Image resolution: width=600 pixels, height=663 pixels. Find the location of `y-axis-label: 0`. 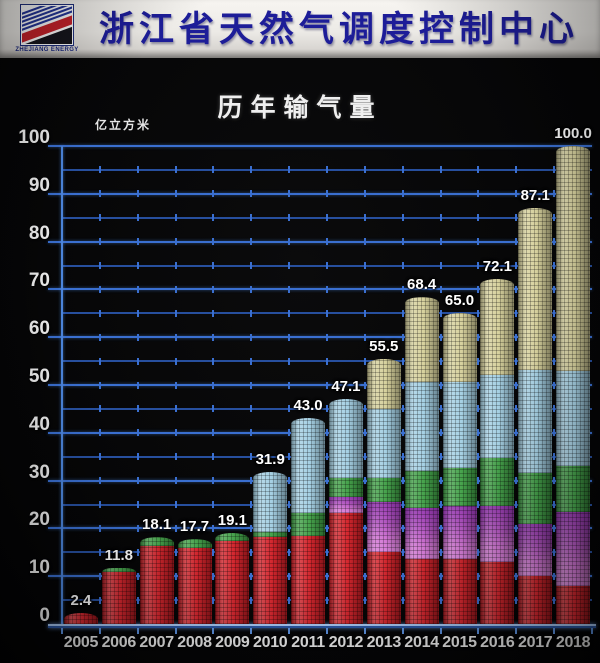

y-axis-label: 0 is located at coordinates (44, 615).